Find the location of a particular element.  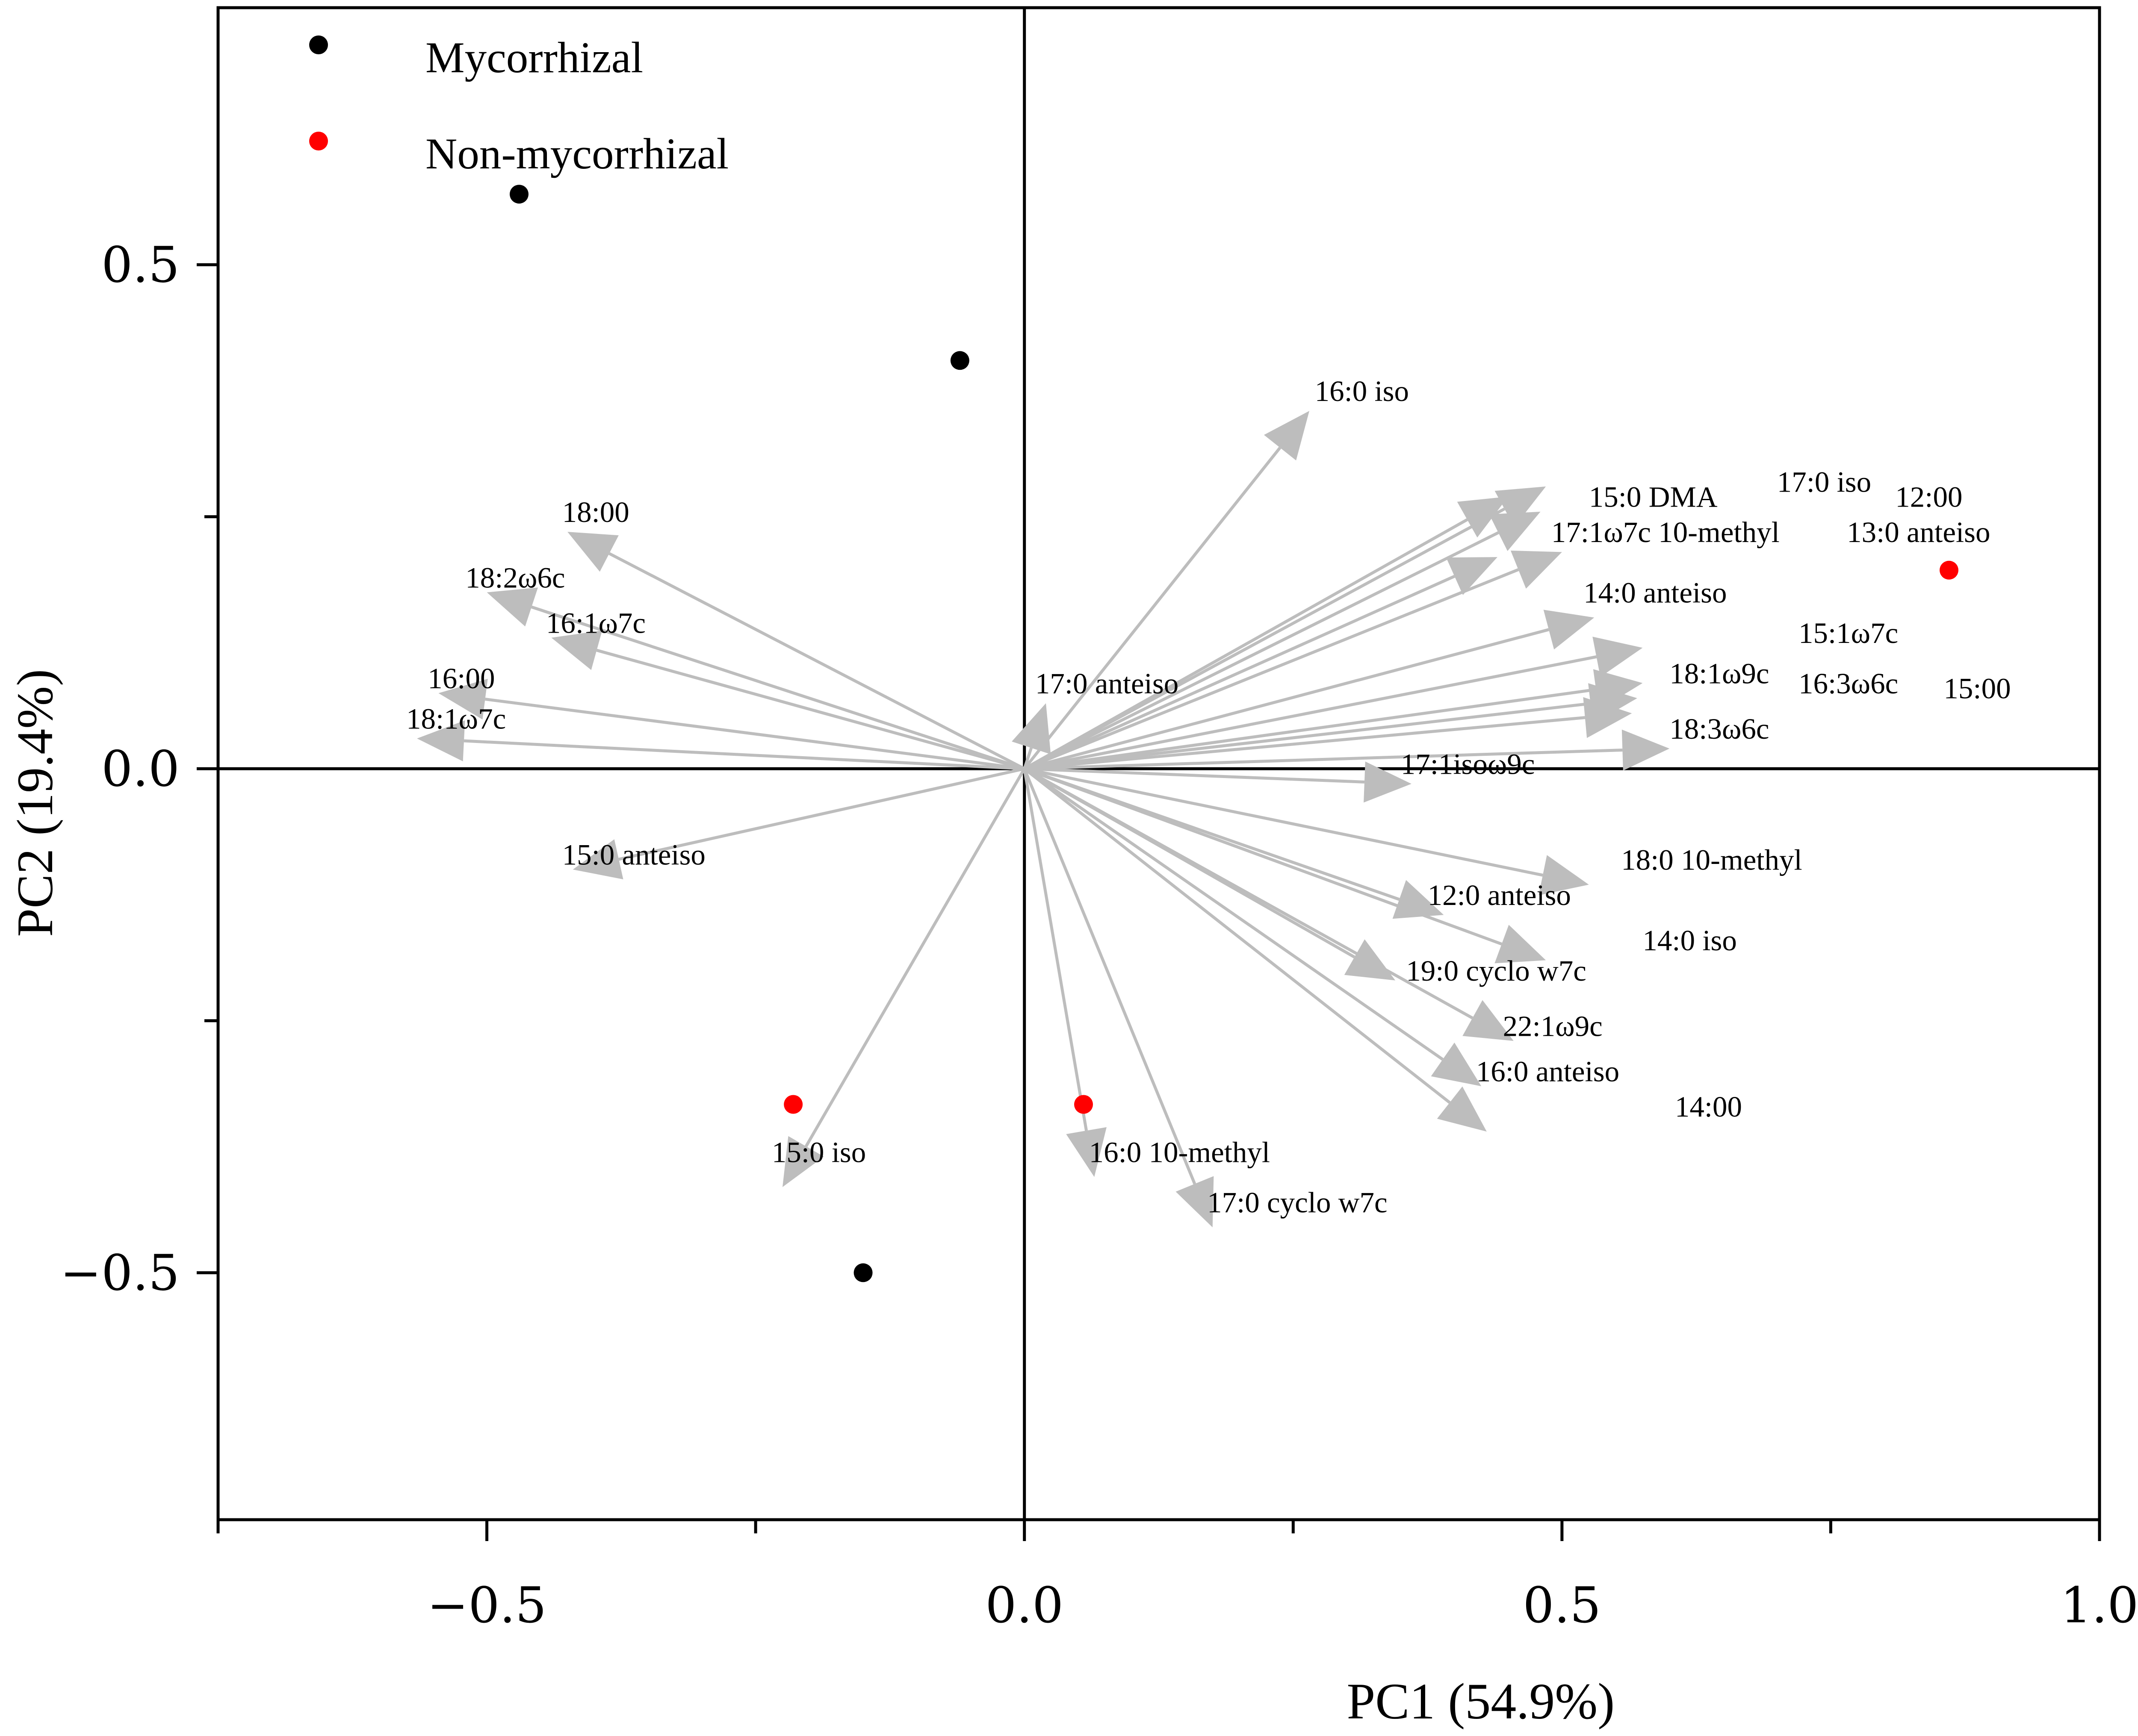

loading-label: 16:0 10-methyl is located at coordinates (1179, 1152).